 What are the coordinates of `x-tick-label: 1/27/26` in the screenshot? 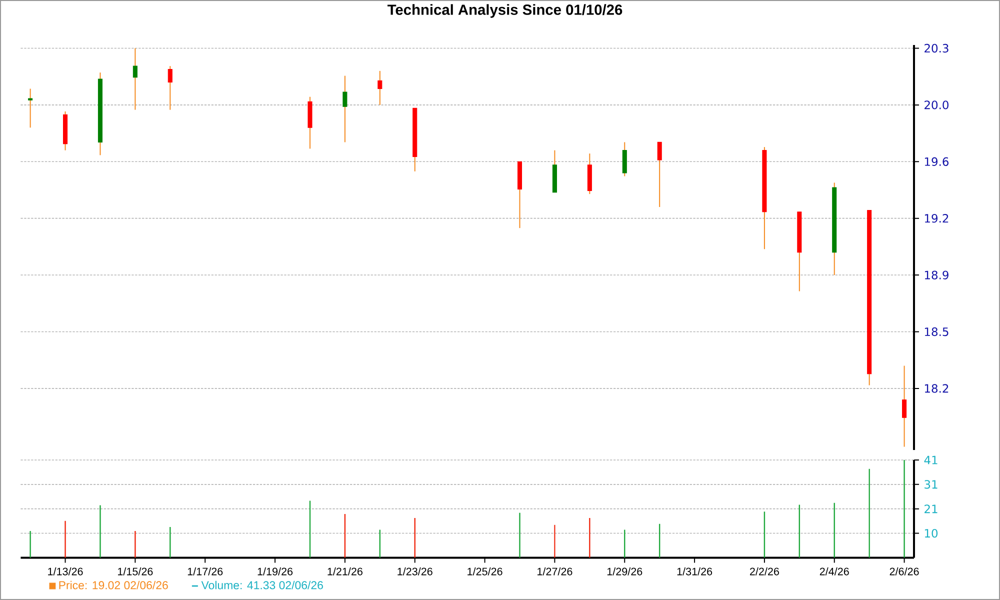 It's located at (555, 571).